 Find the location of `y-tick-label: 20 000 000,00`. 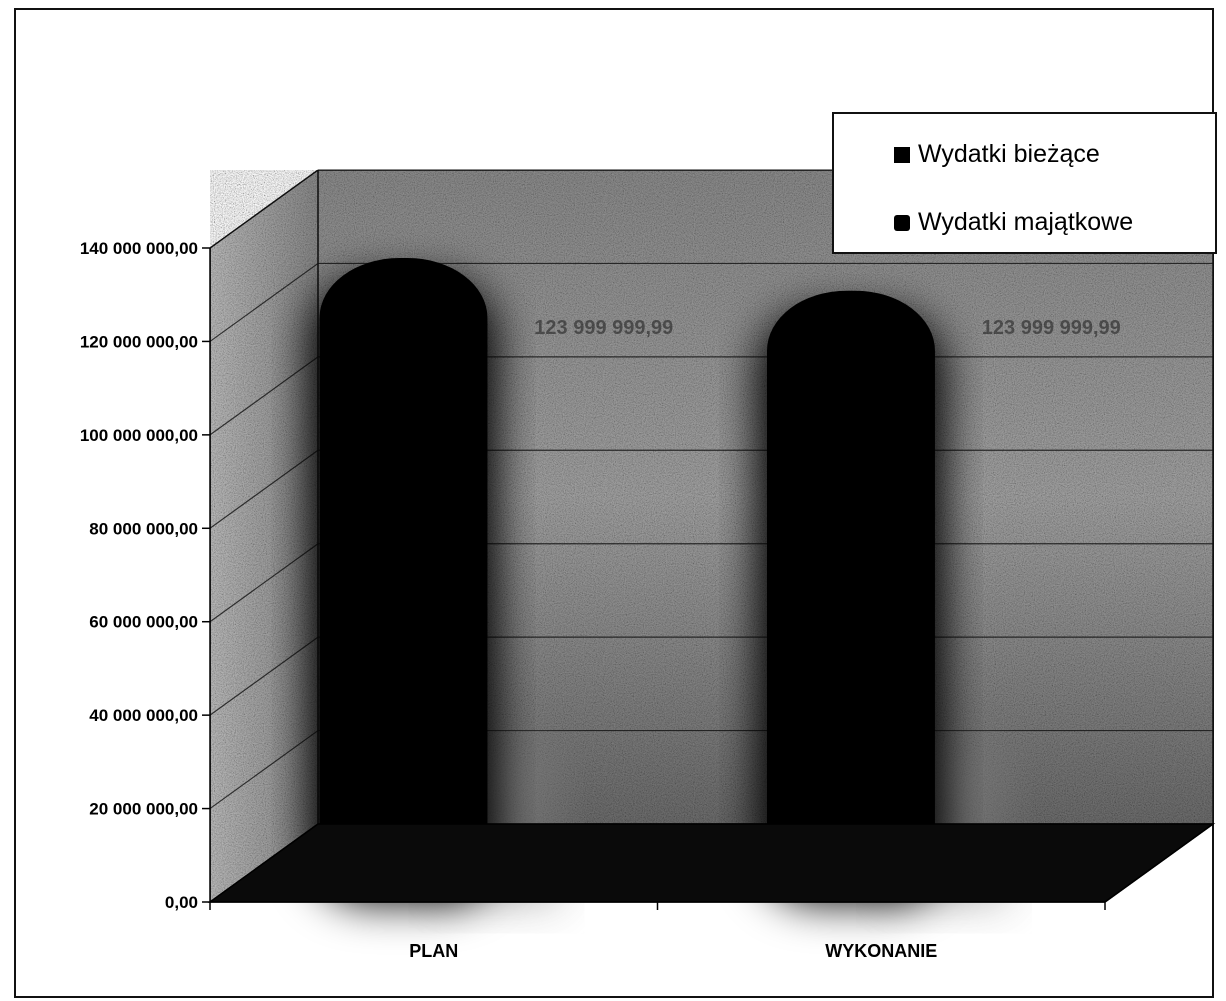

y-tick-label: 20 000 000,00 is located at coordinates (143, 809).